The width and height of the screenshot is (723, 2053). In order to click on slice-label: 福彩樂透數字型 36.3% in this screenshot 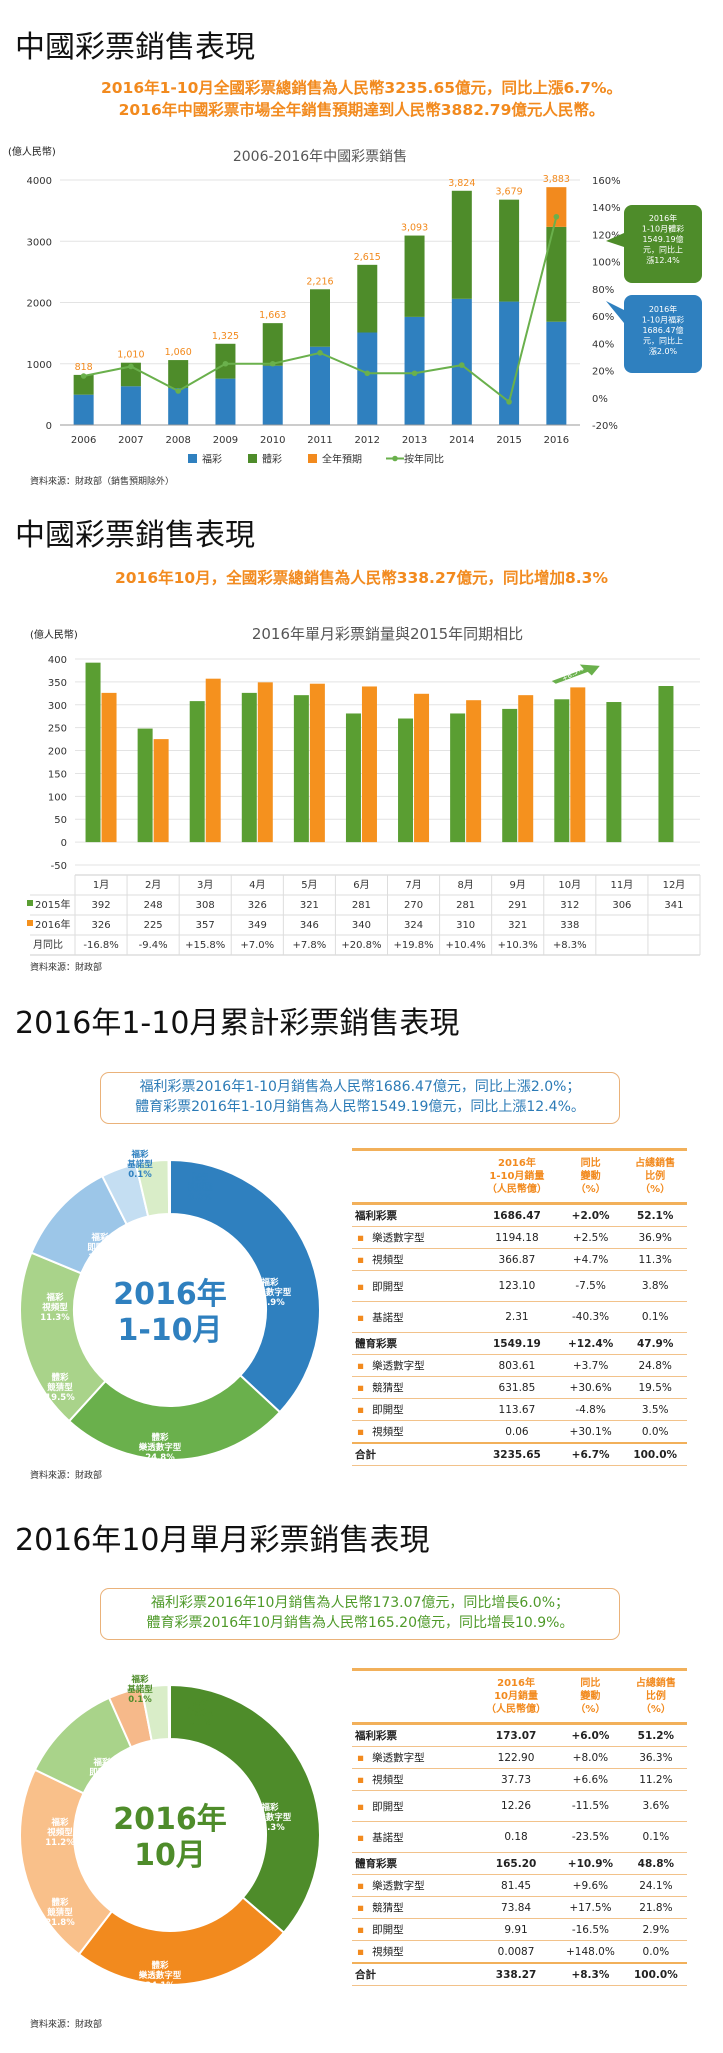, I will do `click(270, 1817)`.